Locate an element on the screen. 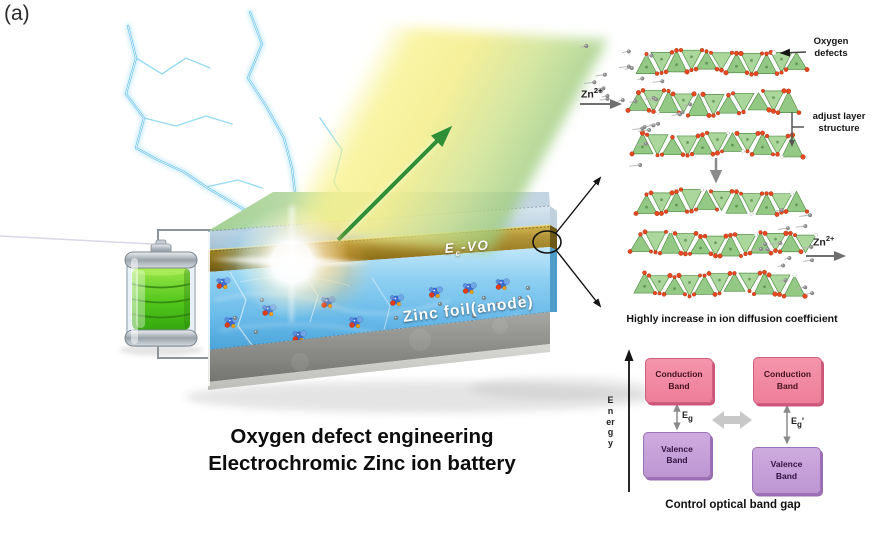  zn-ions-out is located at coordinates (783, 252).